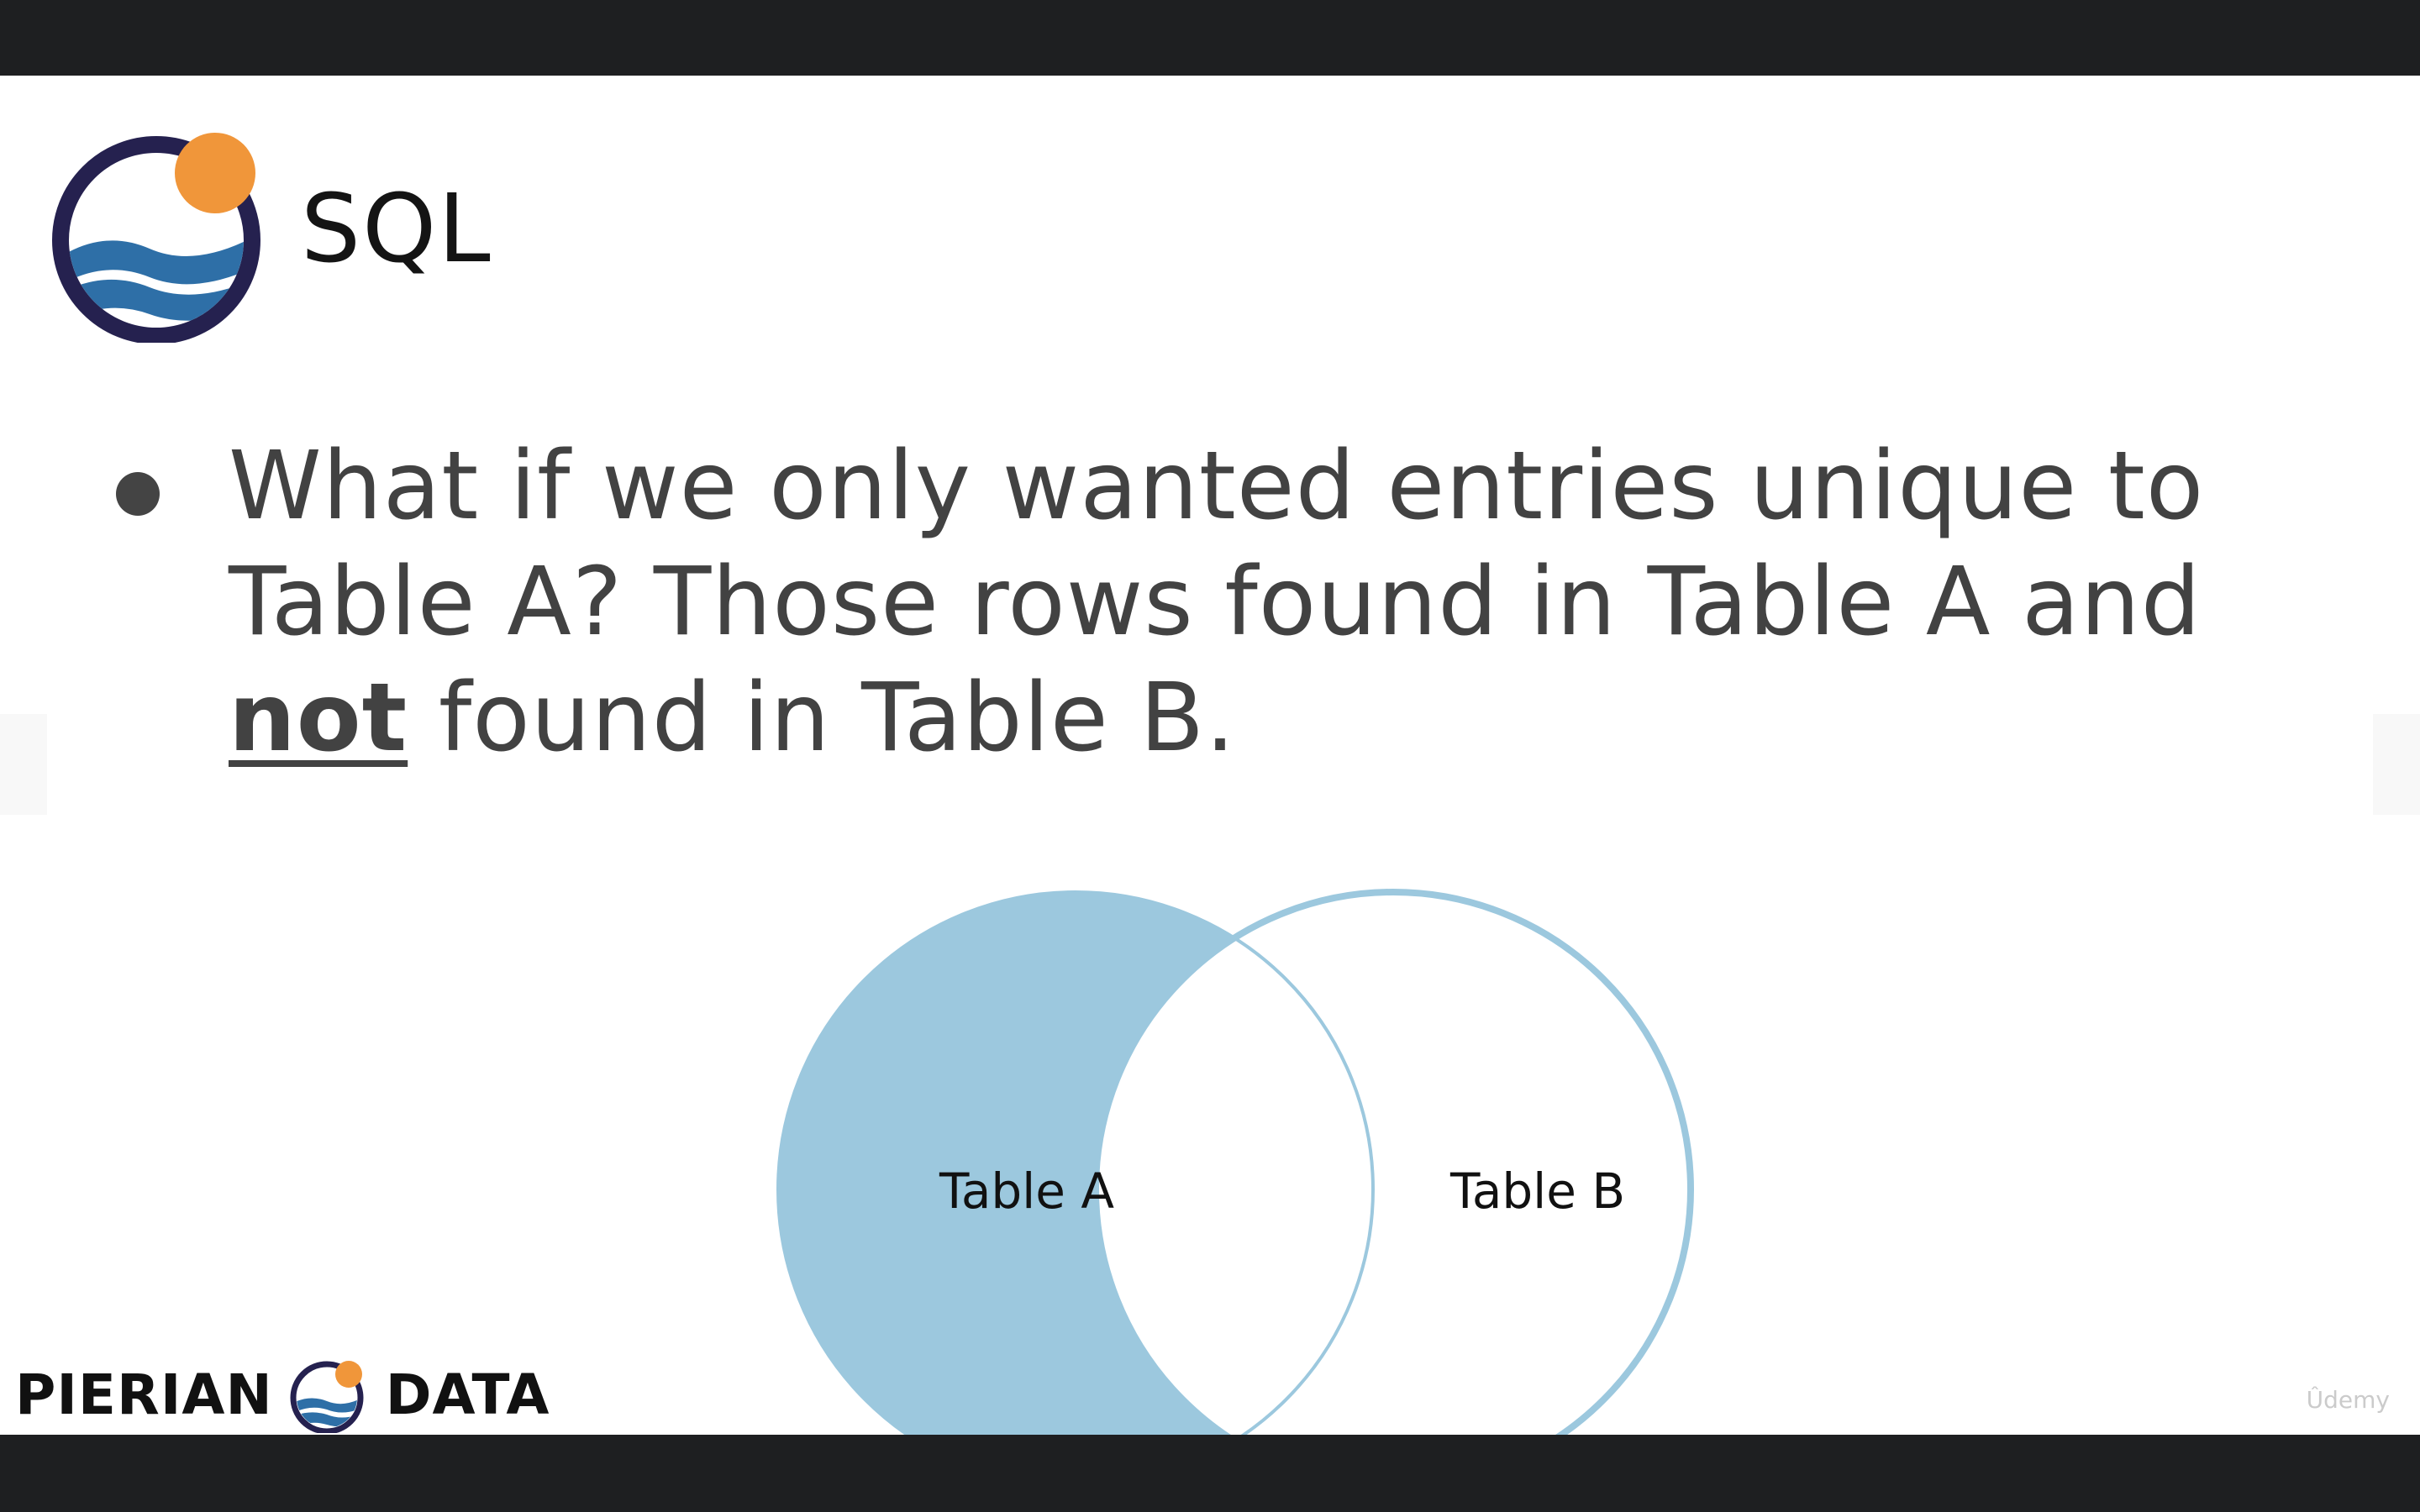  What do you see at coordinates (1217, 486) in the screenshot?
I see `bullet-line-1: What if we only wanted entries unique to` at bounding box center [1217, 486].